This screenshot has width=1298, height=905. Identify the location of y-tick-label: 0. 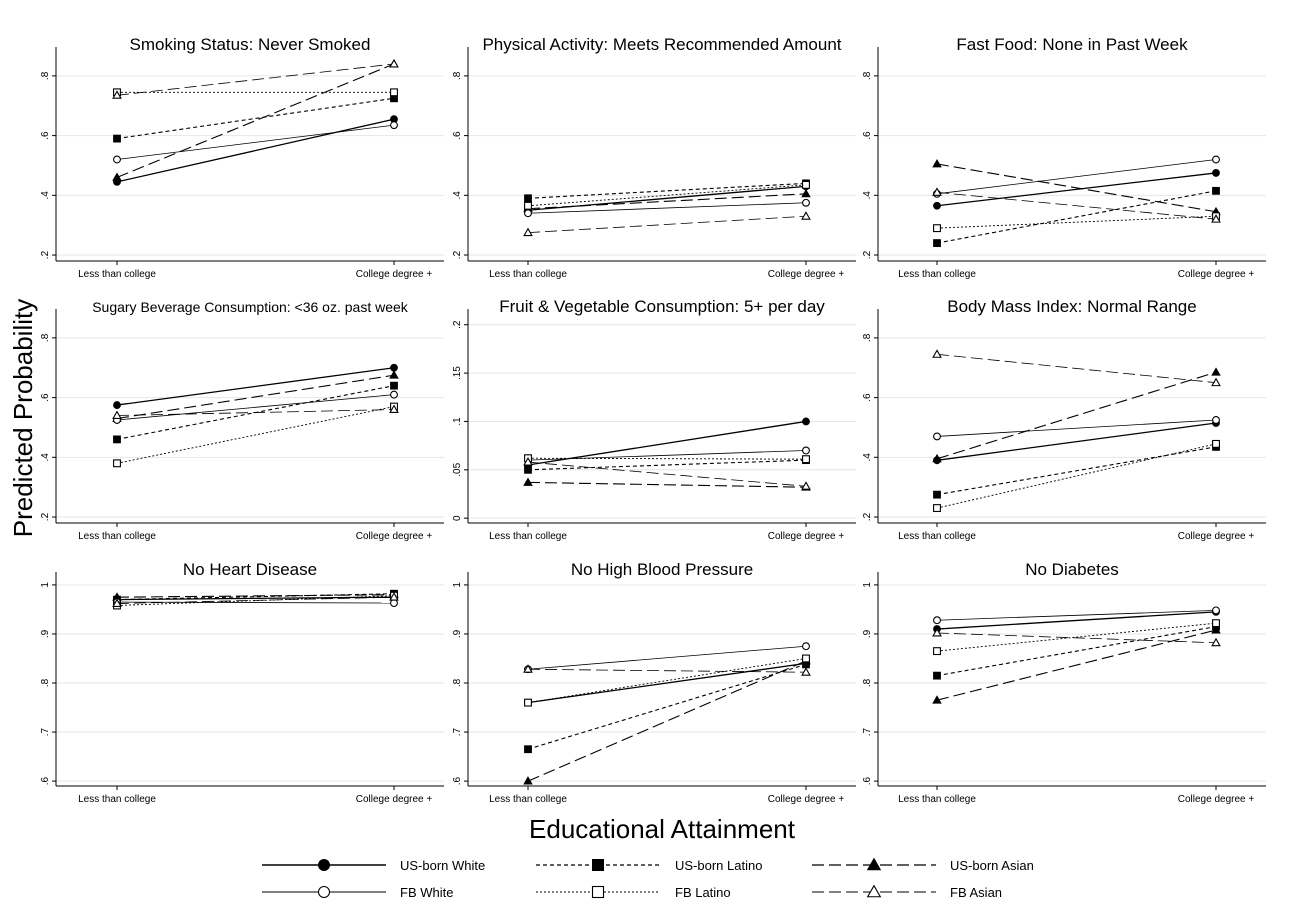
(457, 518).